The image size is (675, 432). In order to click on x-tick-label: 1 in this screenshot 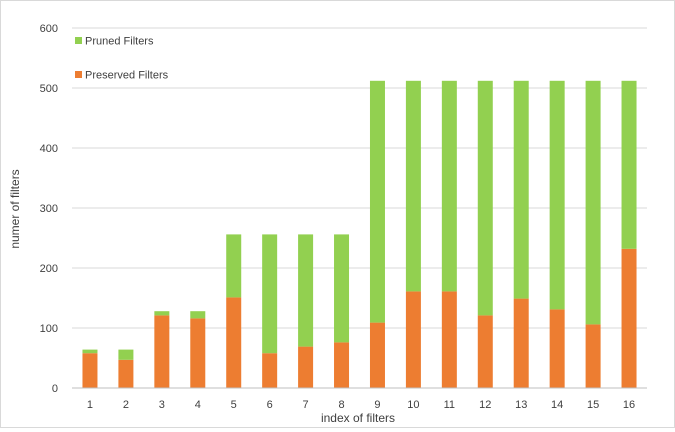, I will do `click(90, 405)`.